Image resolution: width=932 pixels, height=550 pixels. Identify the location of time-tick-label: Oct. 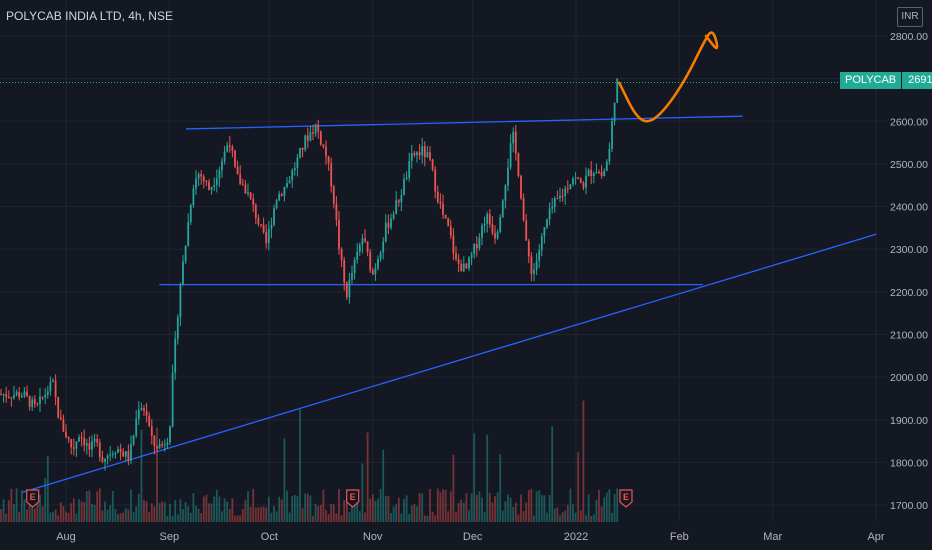
(269, 537).